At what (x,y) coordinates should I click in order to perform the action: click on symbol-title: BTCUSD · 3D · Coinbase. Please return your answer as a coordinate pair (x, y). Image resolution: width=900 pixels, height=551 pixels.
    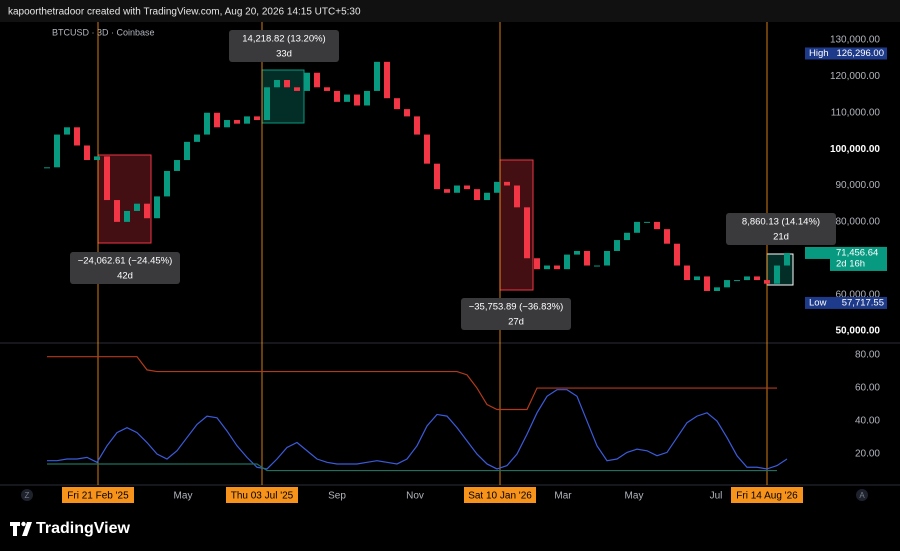
    Looking at the image, I should click on (103, 32).